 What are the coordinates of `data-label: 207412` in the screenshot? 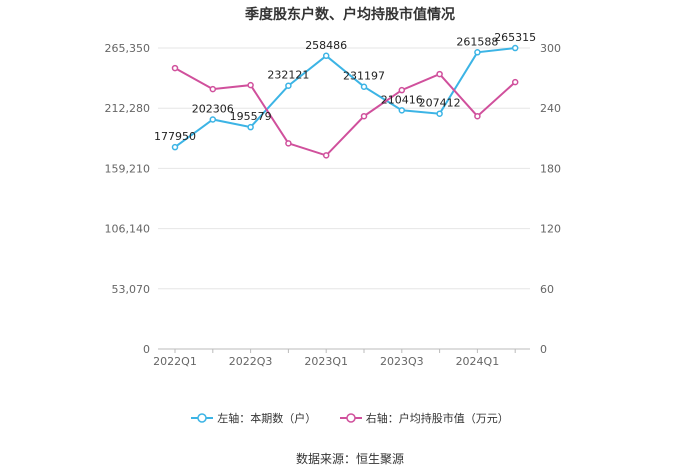 It's located at (440, 103).